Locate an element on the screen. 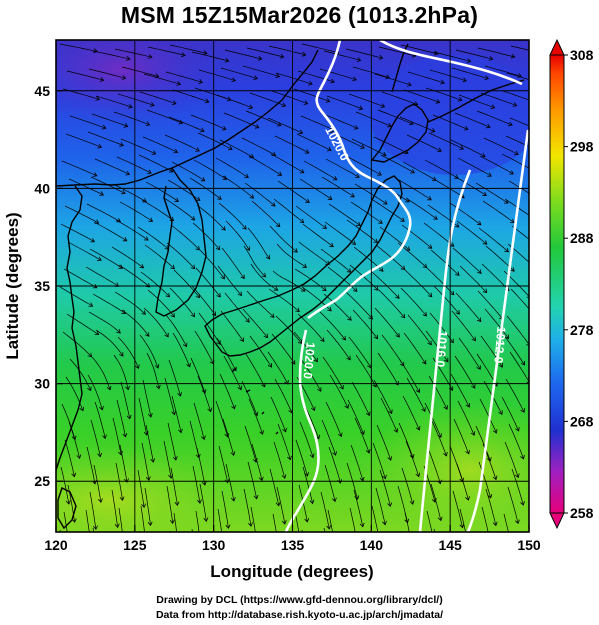 The width and height of the screenshot is (599, 625). x-axis-ticks: 120 125 130 135 140 145 150 is located at coordinates (292, 539).